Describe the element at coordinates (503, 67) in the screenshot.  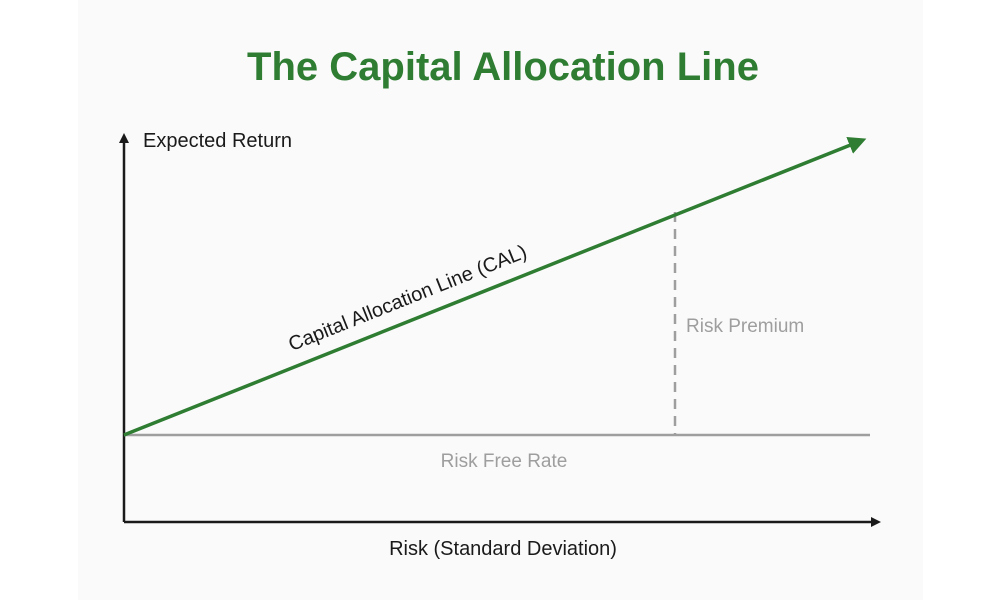
I see `diagram-title: The Capital Allocation Line` at that location.